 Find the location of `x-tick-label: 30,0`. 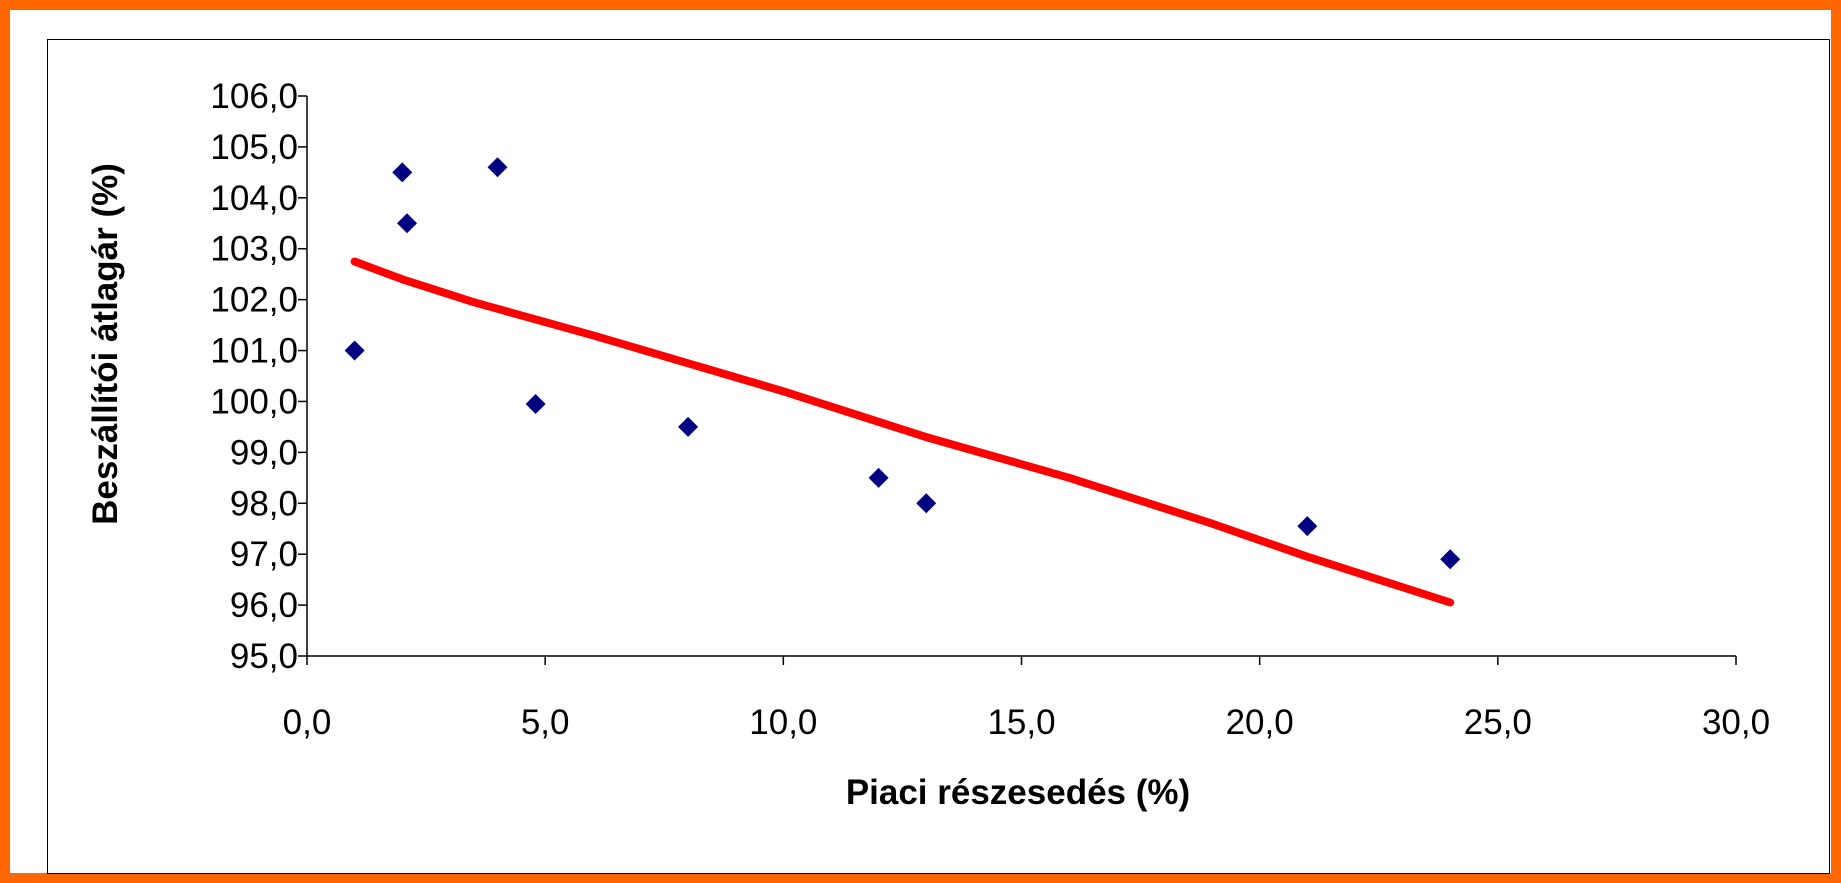

x-tick-label: 30,0 is located at coordinates (1736, 722).